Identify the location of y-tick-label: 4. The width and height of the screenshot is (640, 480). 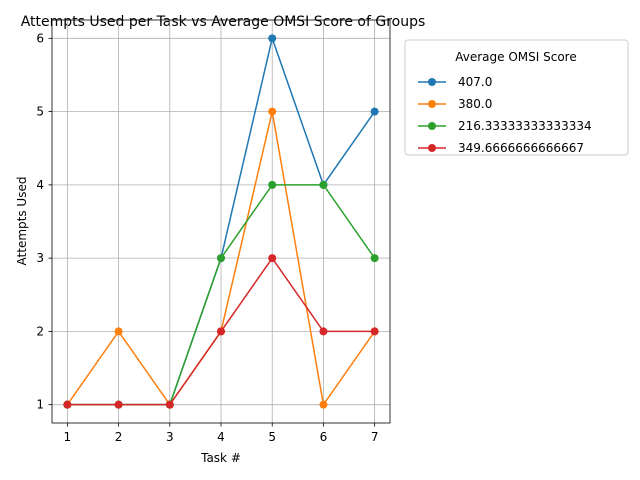
(40, 185).